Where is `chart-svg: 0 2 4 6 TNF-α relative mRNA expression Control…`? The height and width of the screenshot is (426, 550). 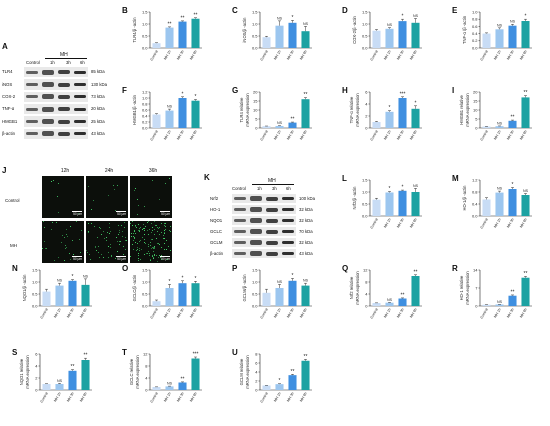 chart-svg: 0 2 4 6 TNF-α relative mRNA expression Control… is located at coordinates (385, 115).